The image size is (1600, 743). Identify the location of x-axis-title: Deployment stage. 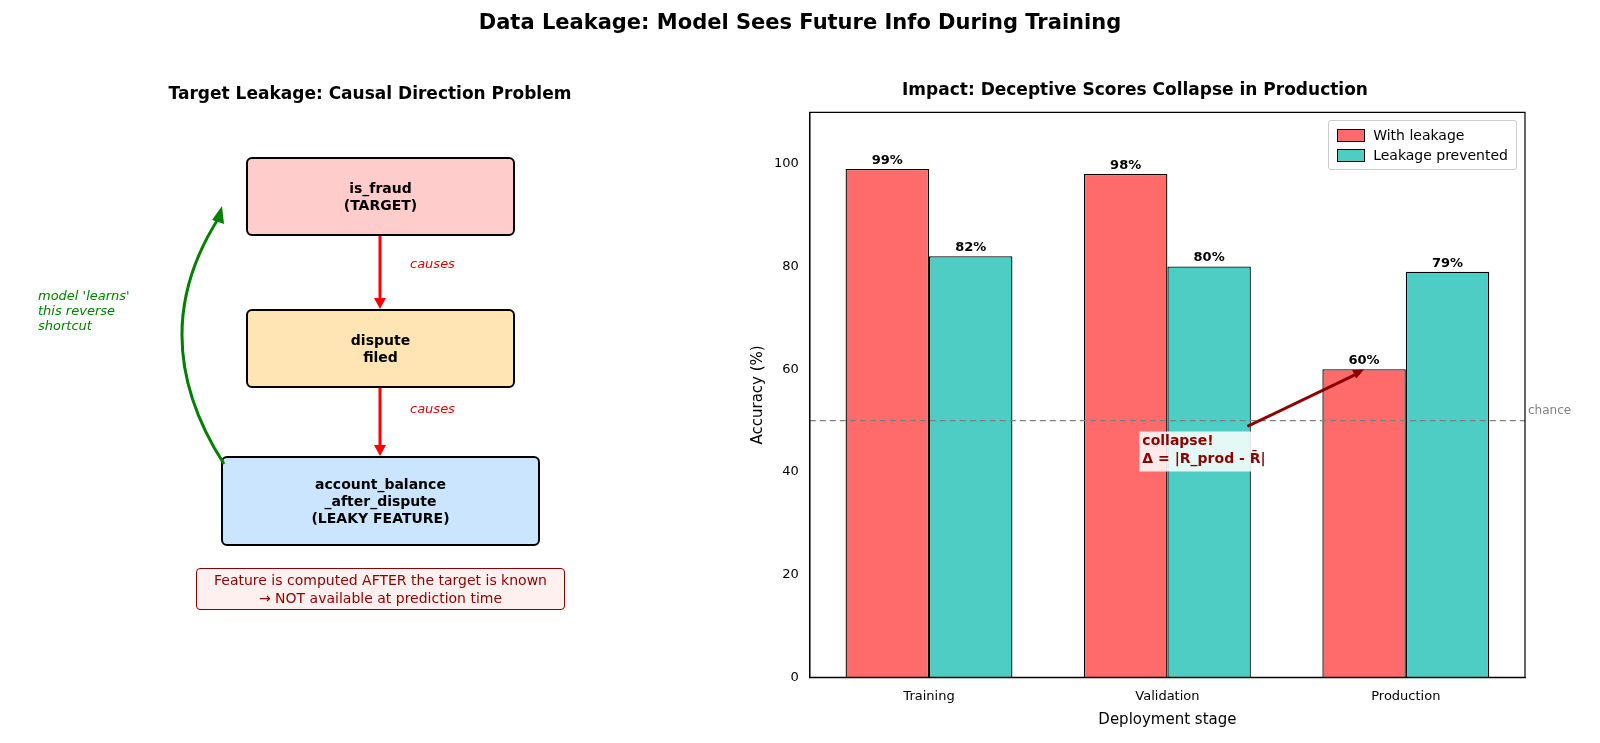
(1167, 718).